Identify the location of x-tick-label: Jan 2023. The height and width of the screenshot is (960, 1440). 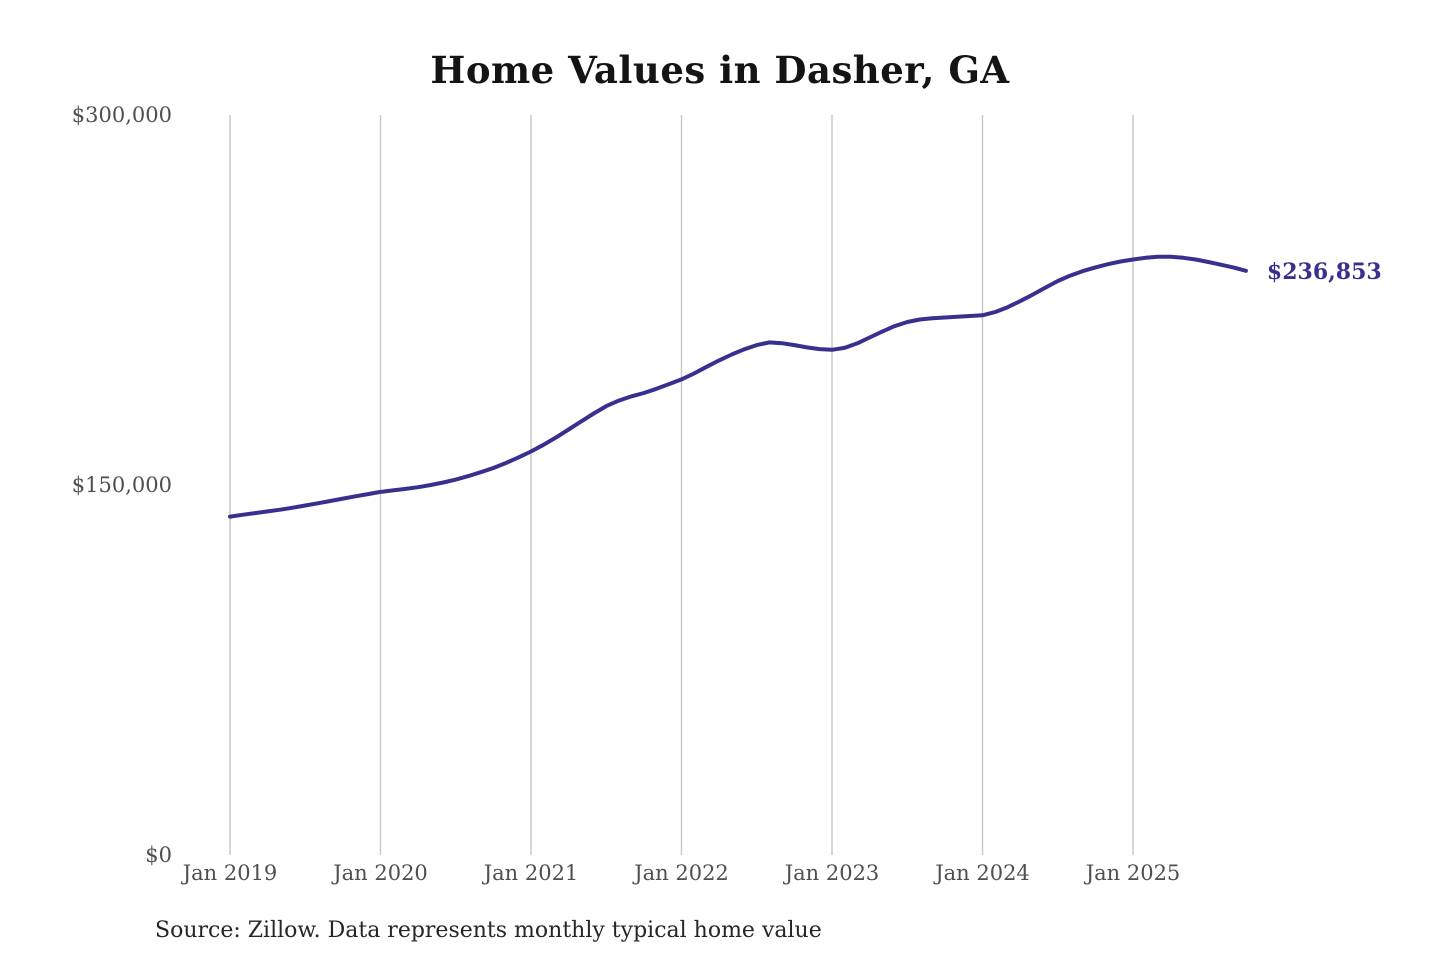
(831, 873).